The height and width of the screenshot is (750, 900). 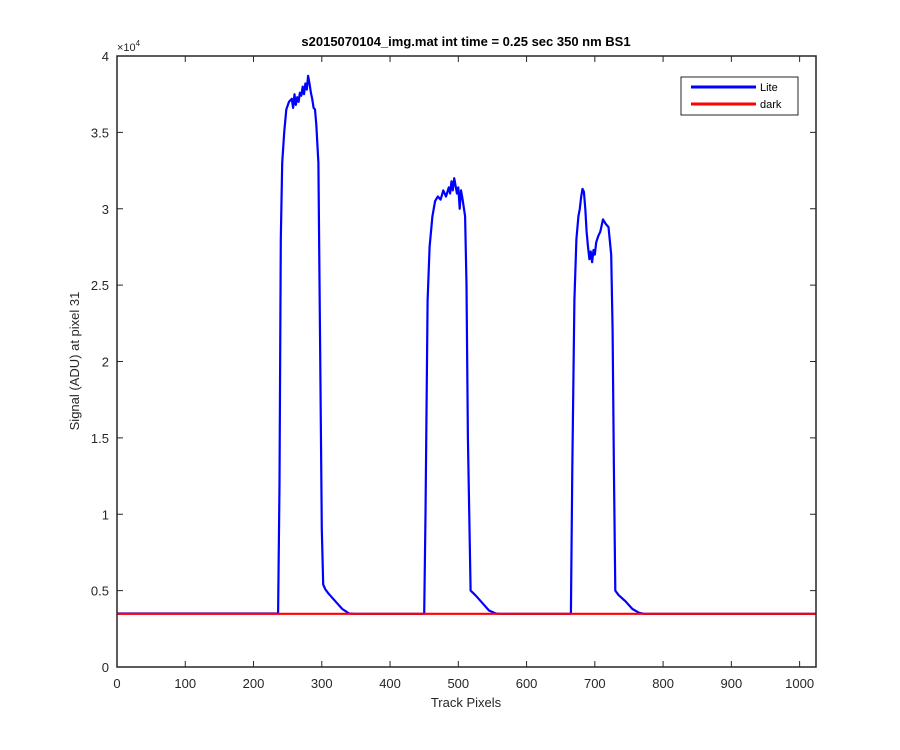 What do you see at coordinates (105, 209) in the screenshot?
I see `y-tick-label: 3` at bounding box center [105, 209].